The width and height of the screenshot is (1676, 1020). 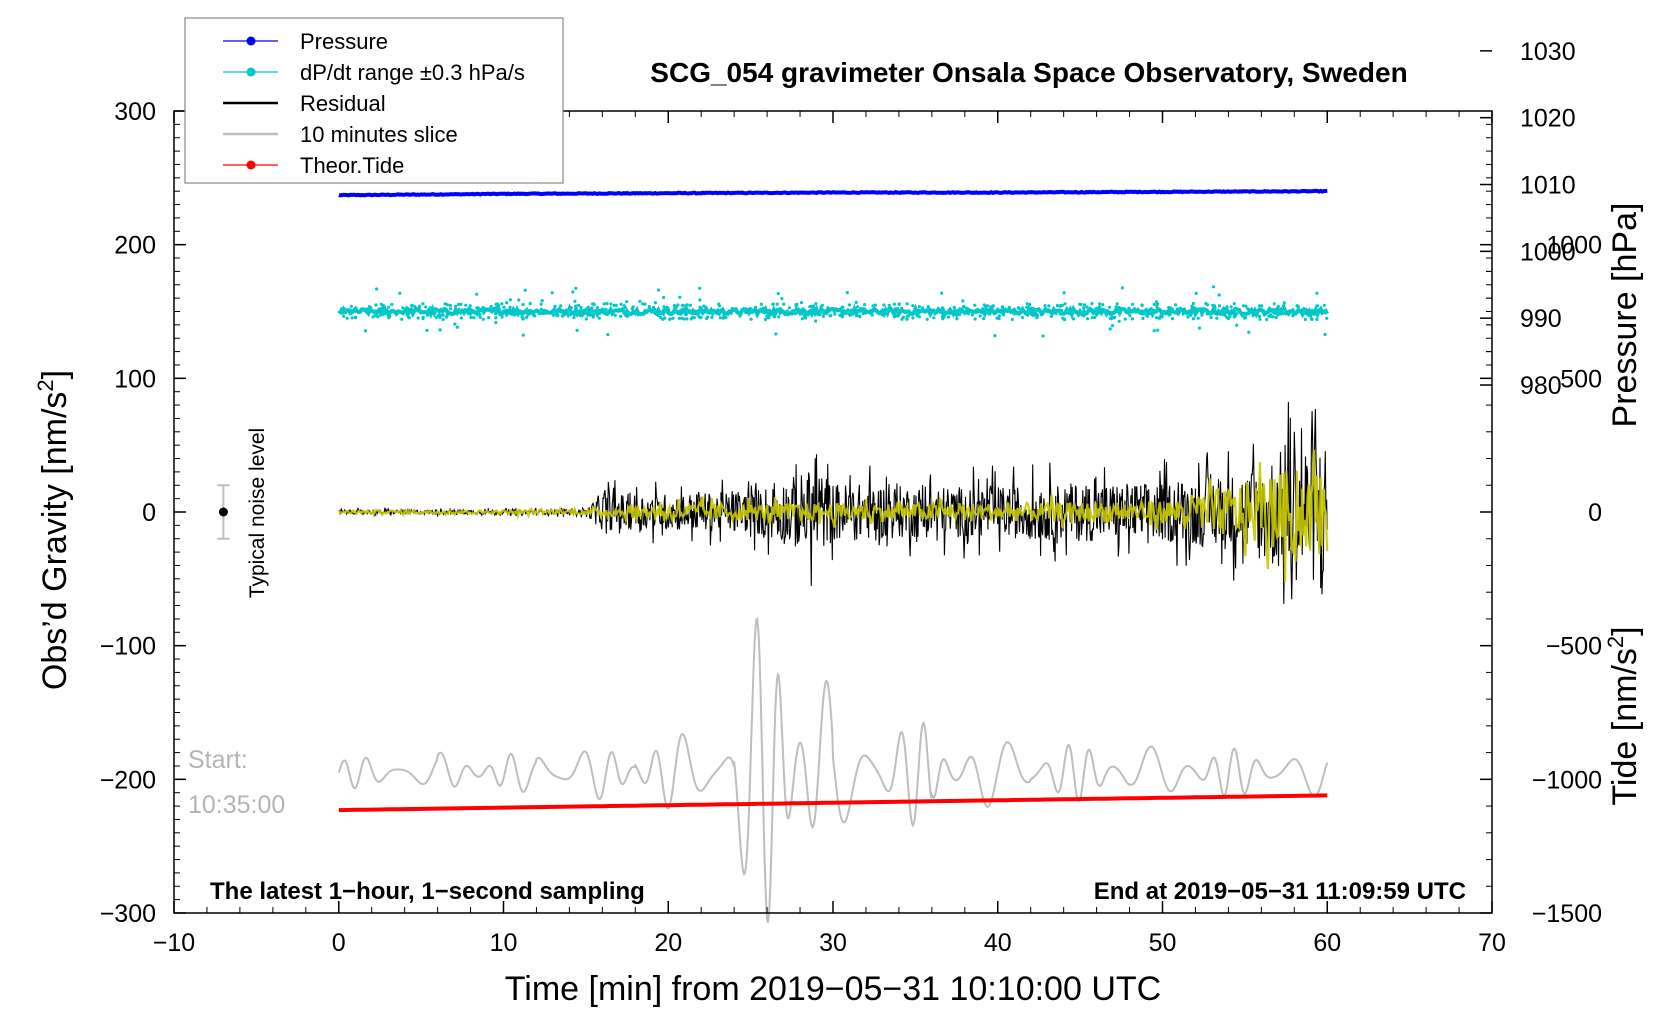 I want to click on tide-series, so click(x=833, y=803).